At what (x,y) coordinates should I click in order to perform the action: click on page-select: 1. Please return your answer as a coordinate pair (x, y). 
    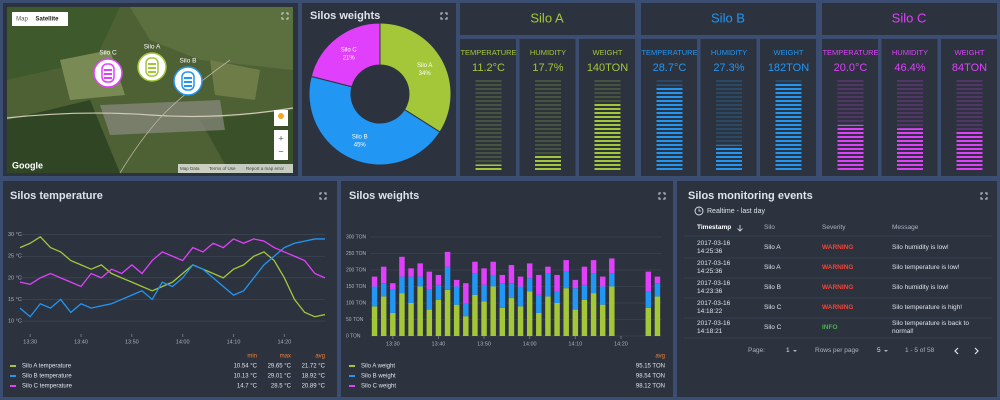
    Looking at the image, I should click on (788, 350).